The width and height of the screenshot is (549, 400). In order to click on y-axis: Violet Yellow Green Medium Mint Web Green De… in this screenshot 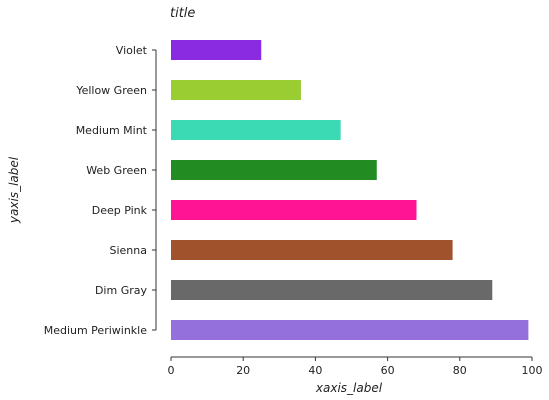, I will do `click(100, 190)`.